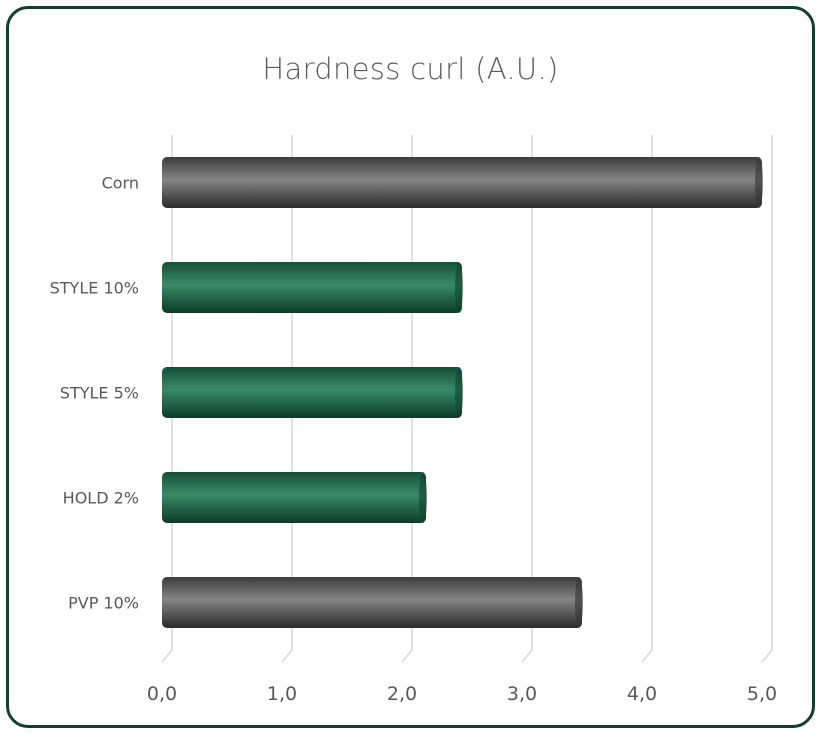  What do you see at coordinates (103, 603) in the screenshot?
I see `category-label: PVP 10%` at bounding box center [103, 603].